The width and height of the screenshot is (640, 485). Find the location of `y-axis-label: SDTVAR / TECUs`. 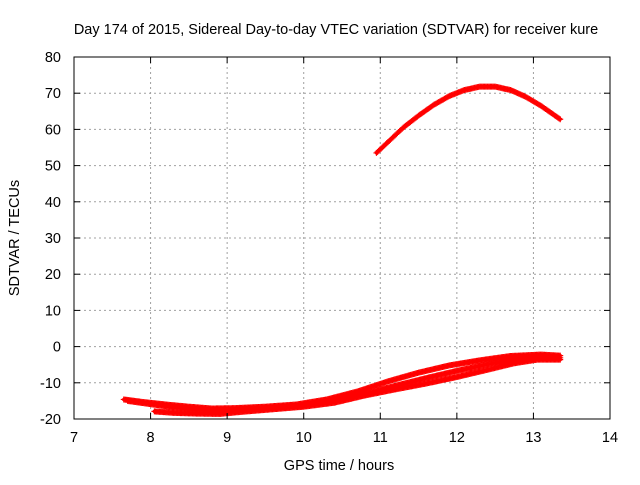

y-axis-label: SDTVAR / TECUs is located at coordinates (15, 238).